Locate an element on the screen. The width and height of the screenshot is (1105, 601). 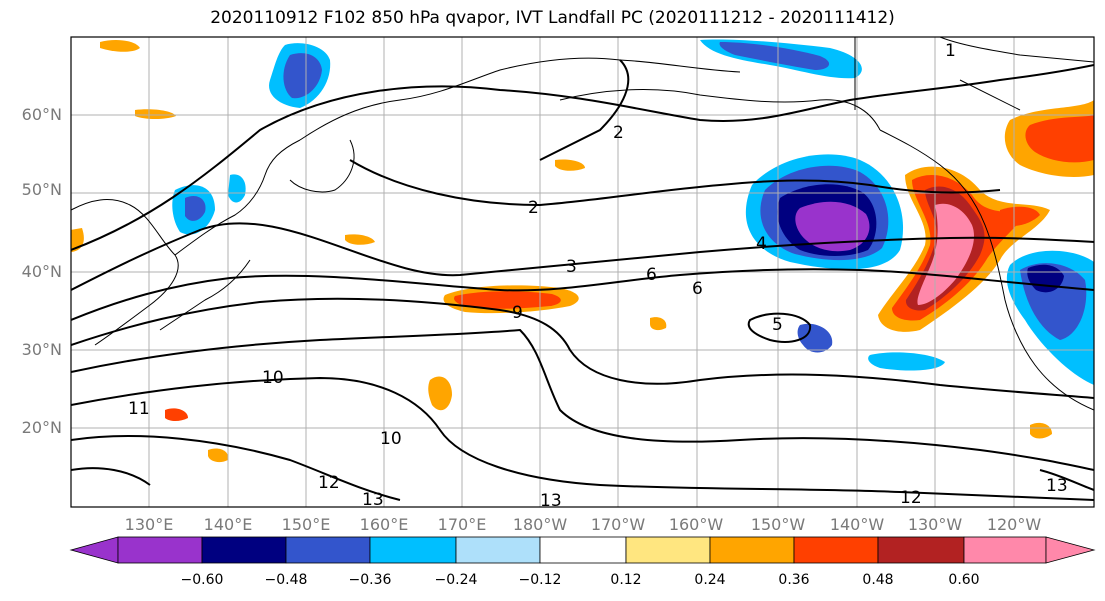
contour-label-13b: 13 is located at coordinates (551, 501).